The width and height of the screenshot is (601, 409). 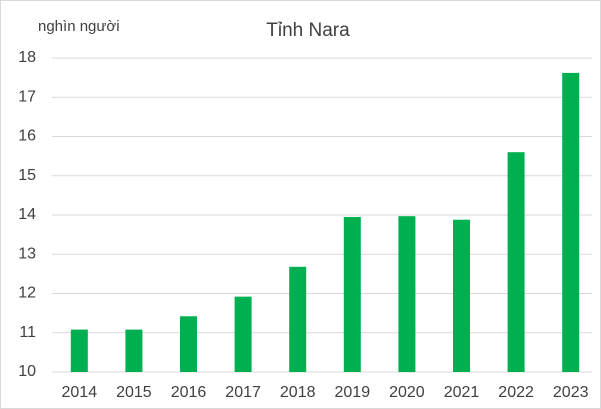 I want to click on x-tick-label: 2014, so click(x=80, y=392).